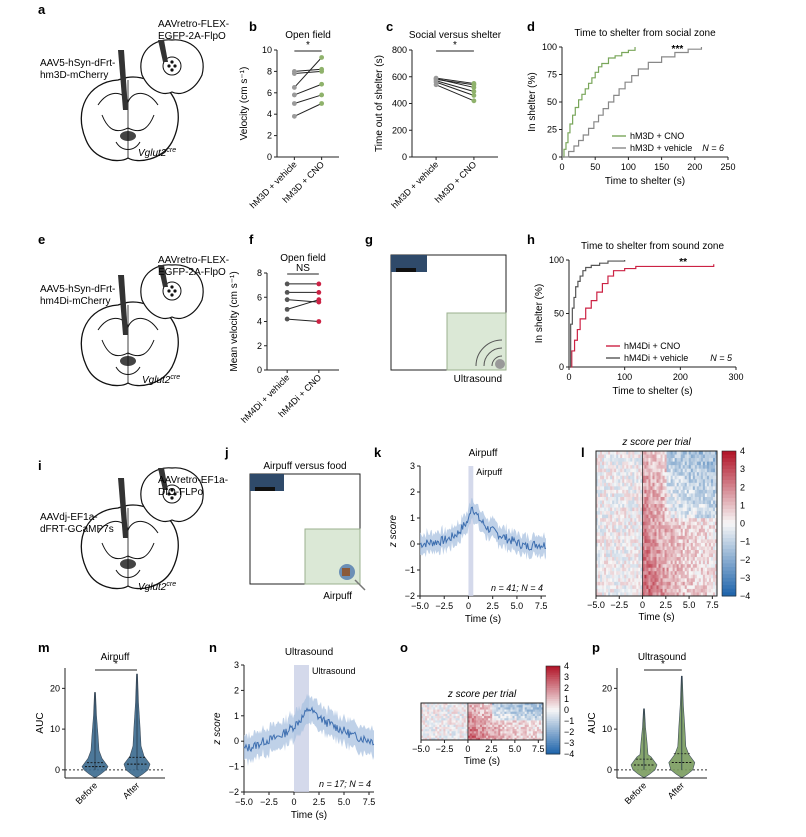 The height and width of the screenshot is (837, 806). I want to click on b-point, so click(322, 57).